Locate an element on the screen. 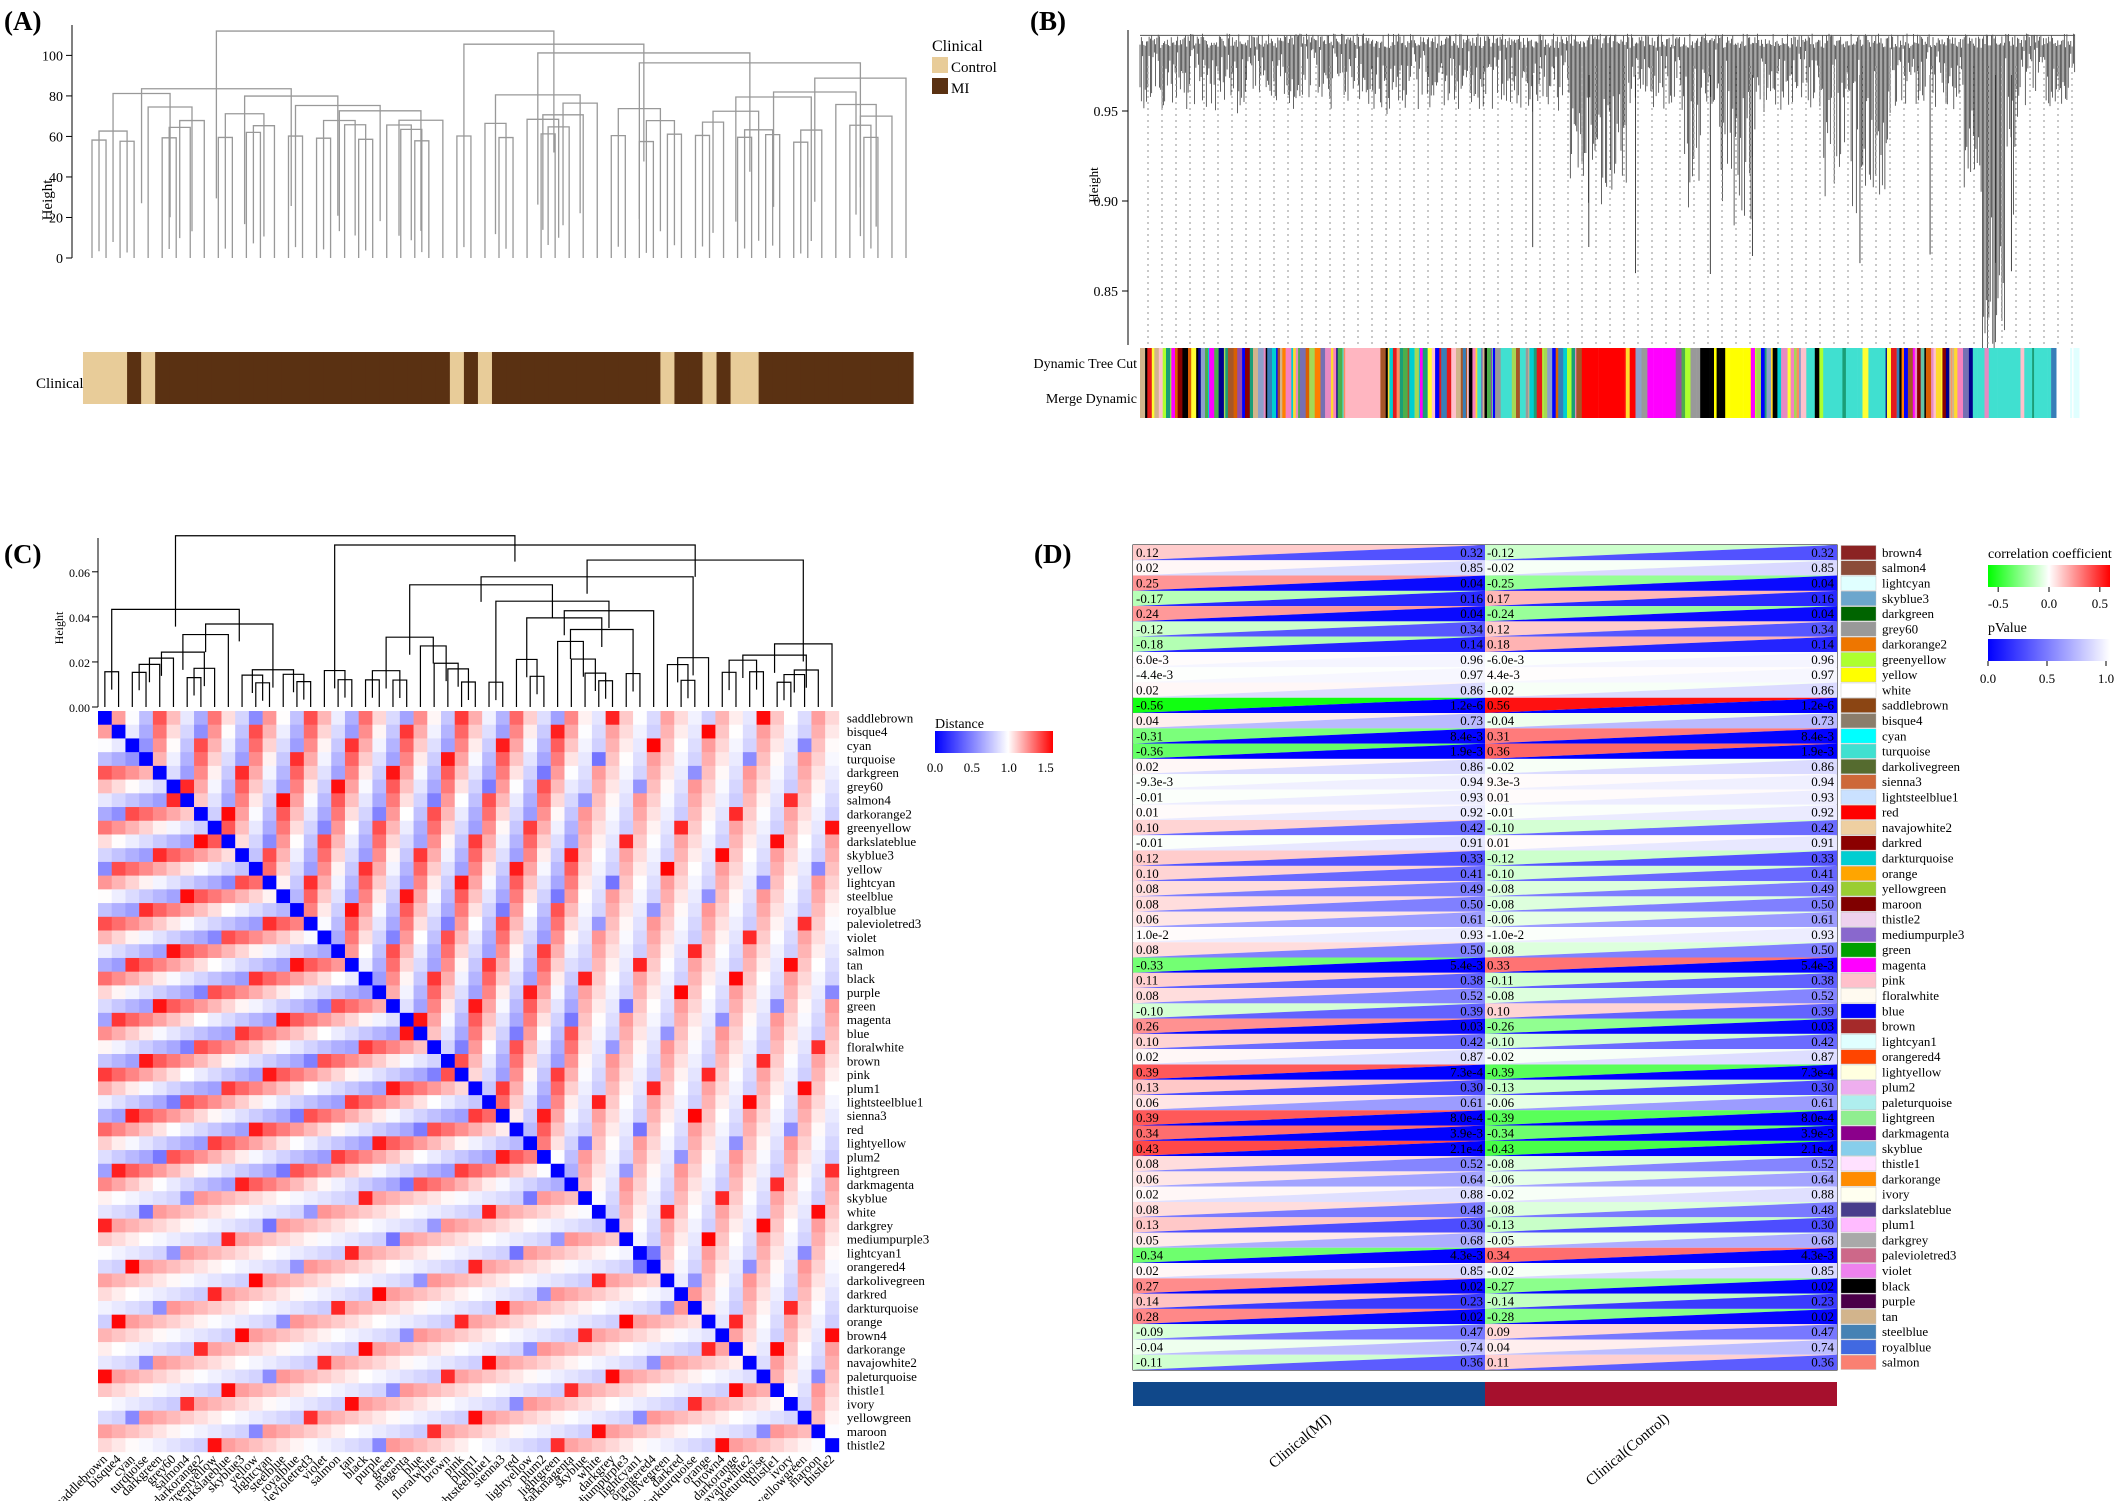 The image size is (2128, 1501). p-value-mi: 0.30 is located at coordinates (1471, 1087).